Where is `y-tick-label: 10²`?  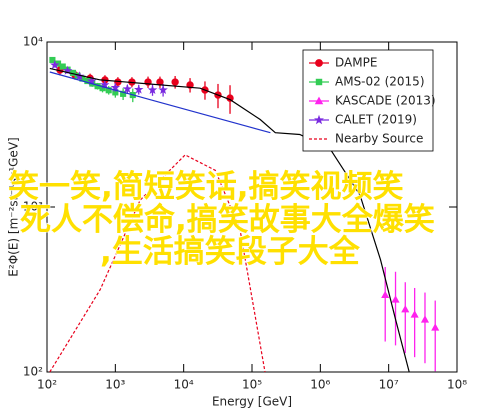 y-tick-label: 10² is located at coordinates (33, 372).